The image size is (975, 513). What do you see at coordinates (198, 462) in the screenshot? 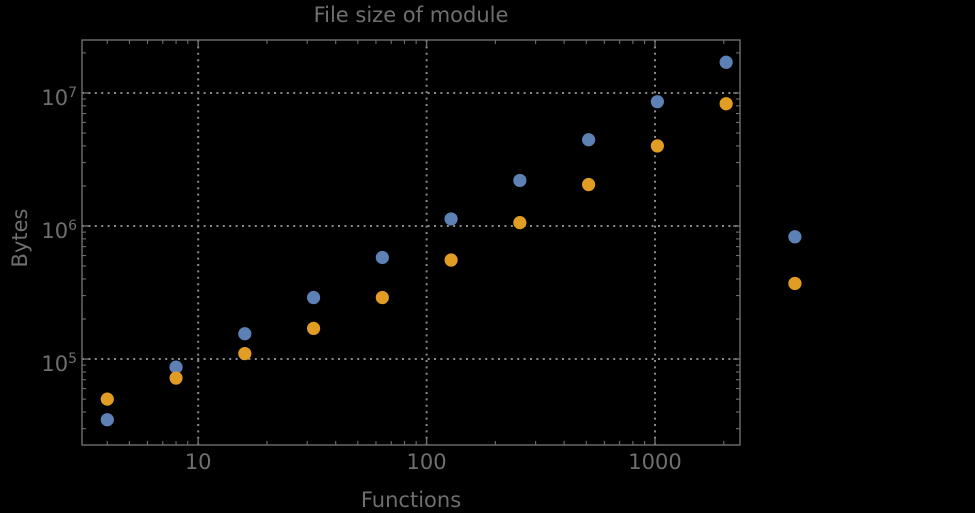
I see `x-tick-label: 10` at bounding box center [198, 462].